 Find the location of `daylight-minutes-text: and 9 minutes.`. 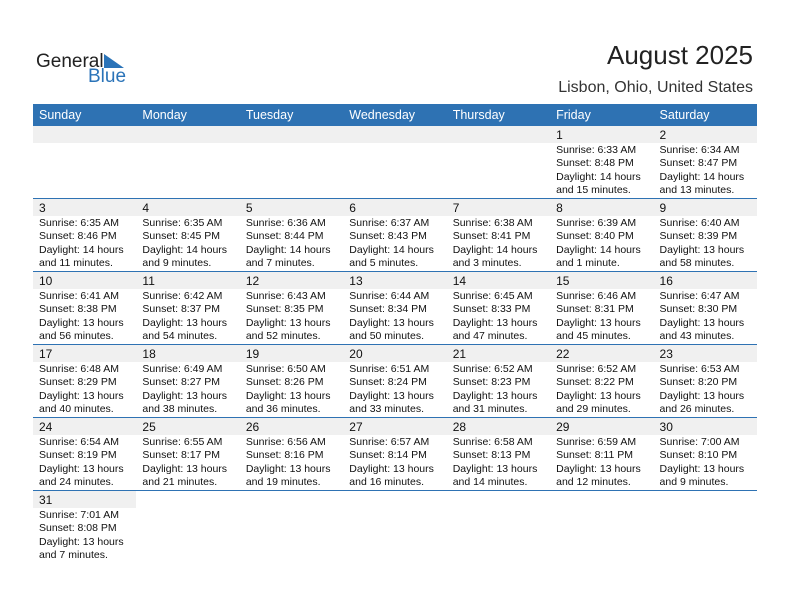

daylight-minutes-text: and 9 minutes. is located at coordinates (694, 482).